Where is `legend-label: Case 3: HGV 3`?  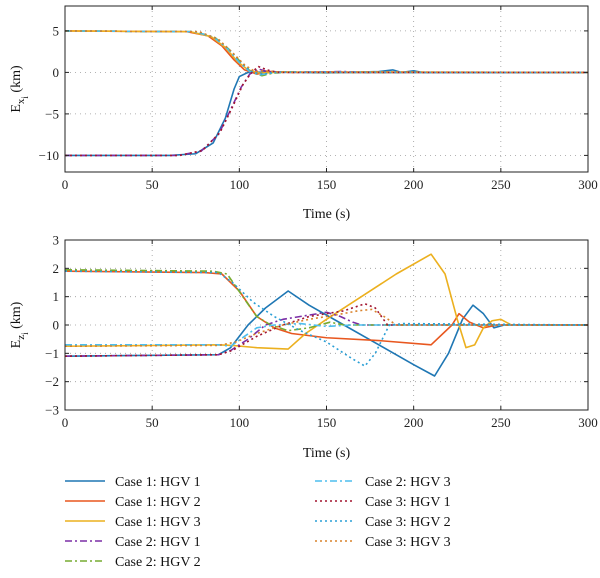 legend-label: Case 3: HGV 3 is located at coordinates (408, 542).